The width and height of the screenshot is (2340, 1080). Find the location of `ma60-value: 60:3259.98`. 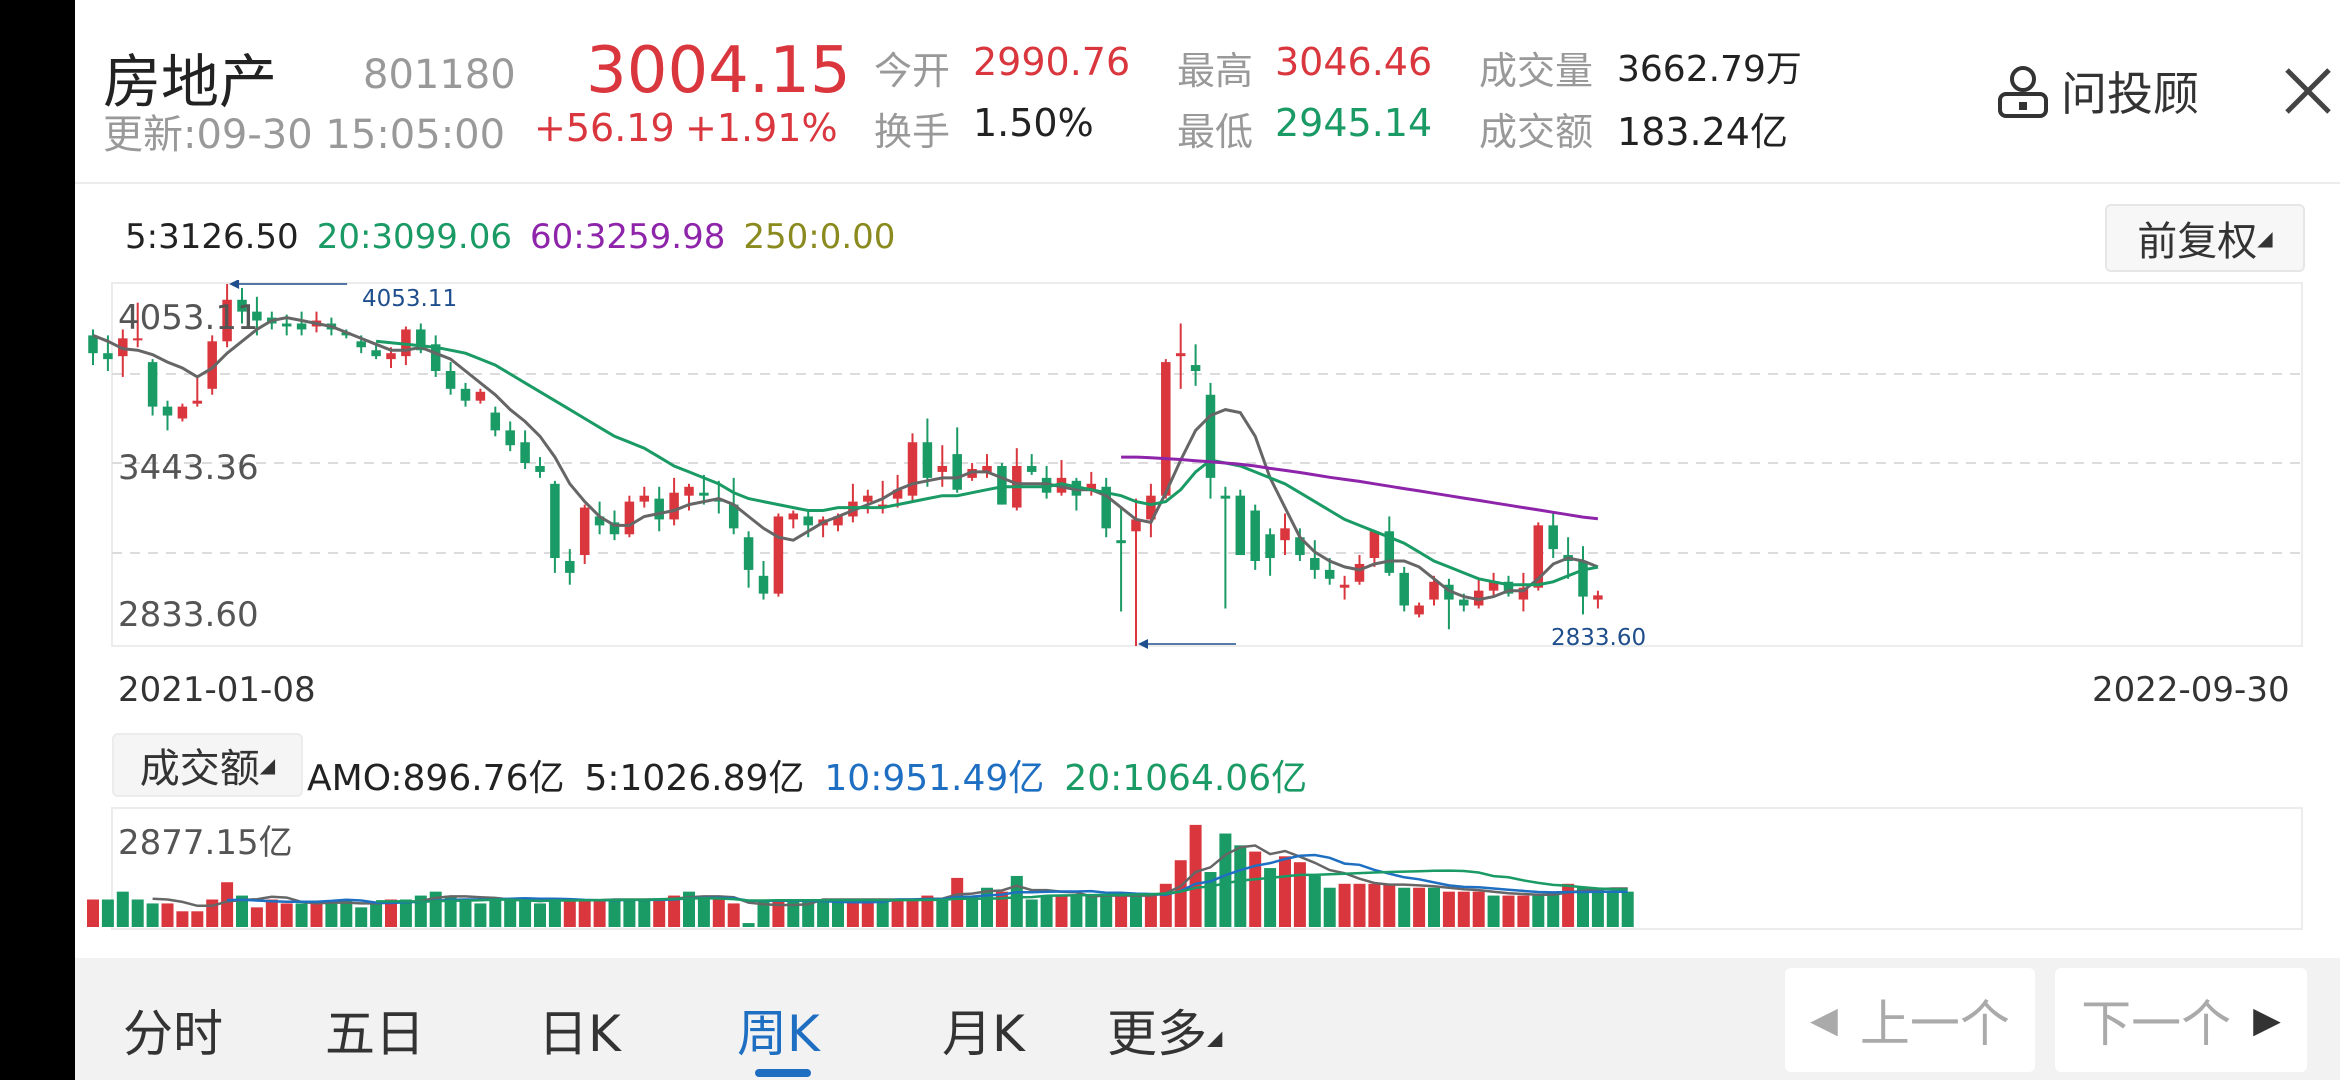

ma60-value: 60:3259.98 is located at coordinates (628, 237).